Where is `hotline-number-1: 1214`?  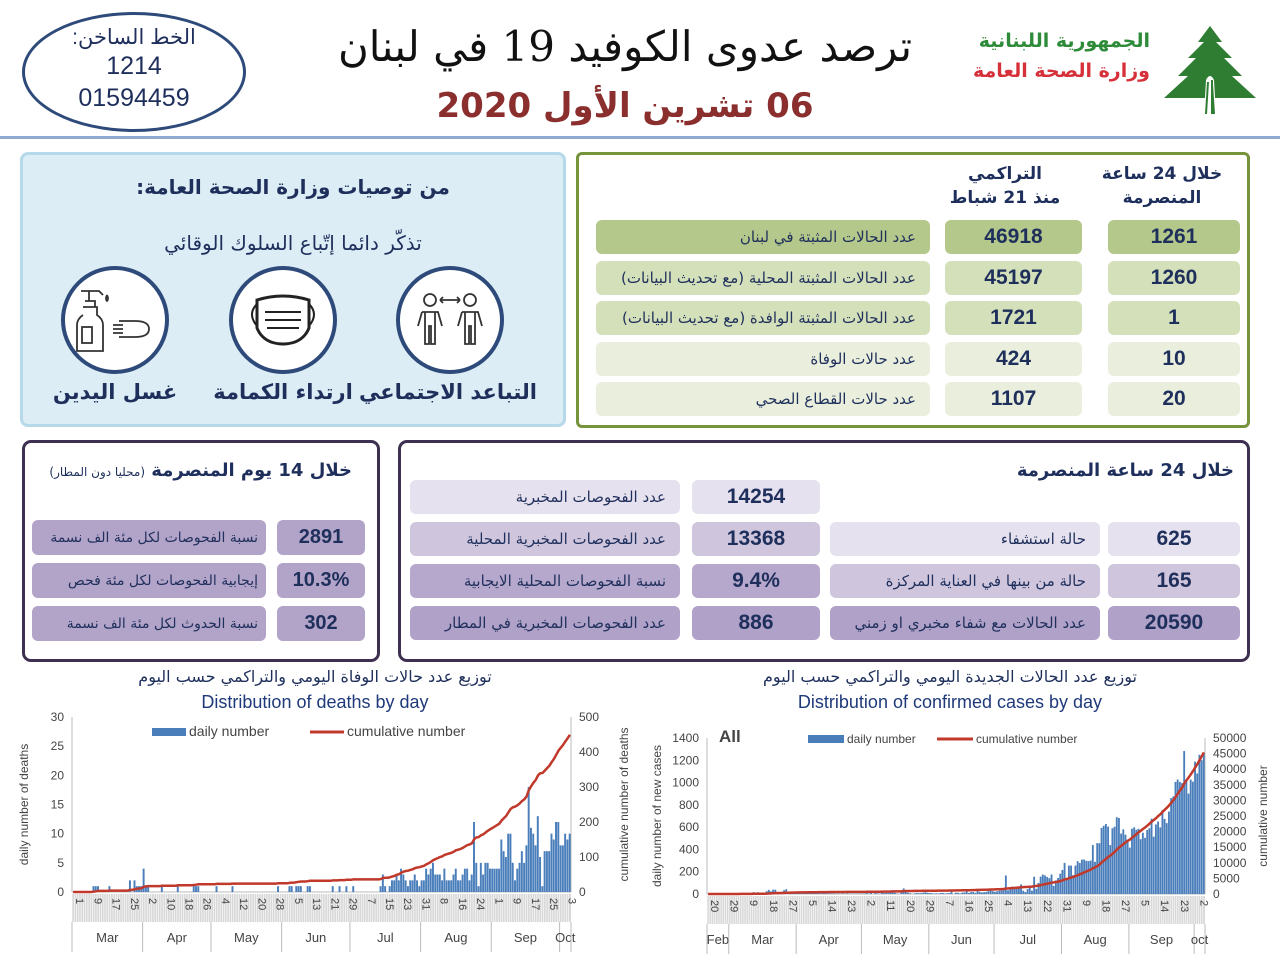 hotline-number-1: 1214 is located at coordinates (134, 66).